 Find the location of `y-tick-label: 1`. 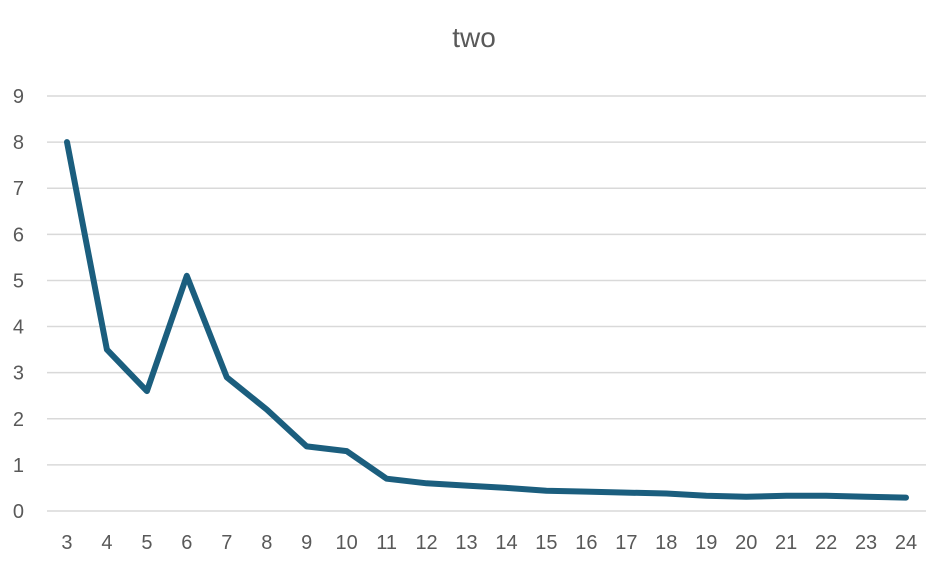

y-tick-label: 1 is located at coordinates (18, 466).